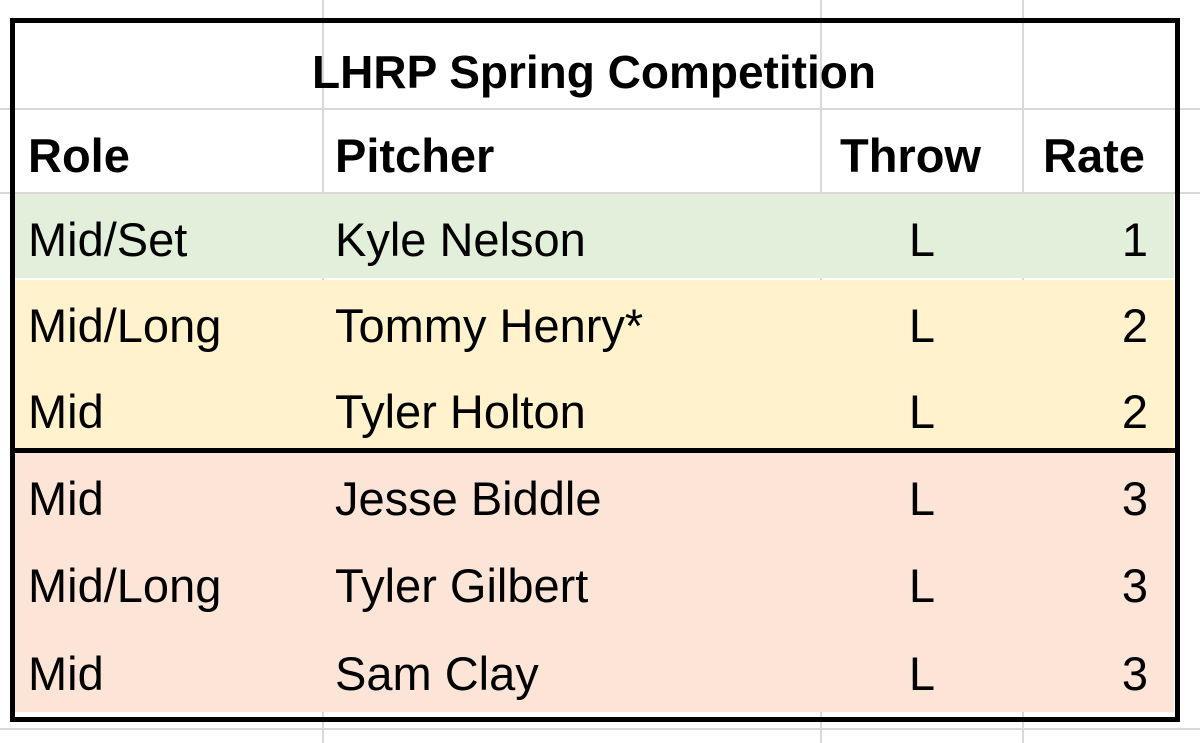 This screenshot has width=1200, height=743. I want to click on table-title: LHRP Spring Competition, so click(594, 72).